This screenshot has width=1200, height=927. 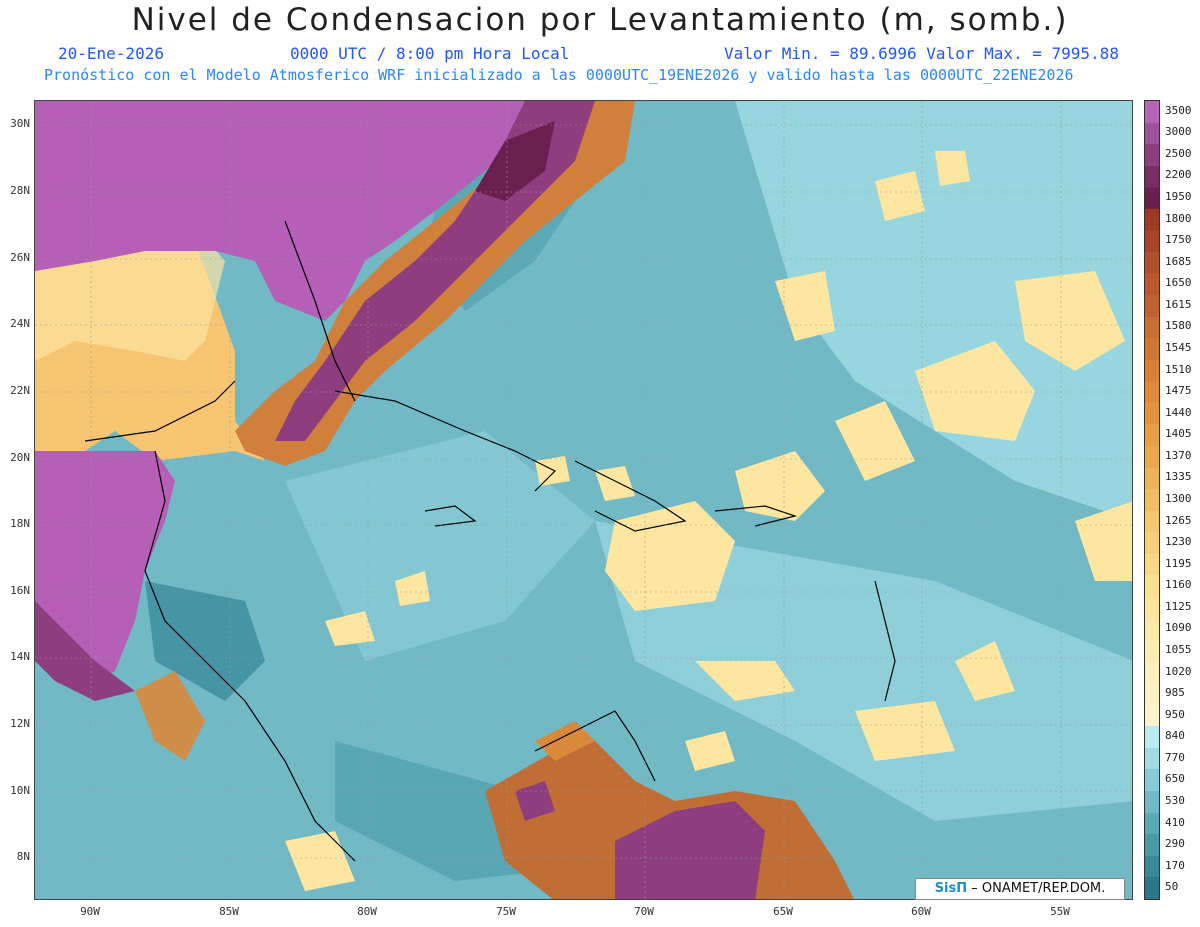 What do you see at coordinates (1172, 887) in the screenshot?
I see `color-bar-label: 50` at bounding box center [1172, 887].